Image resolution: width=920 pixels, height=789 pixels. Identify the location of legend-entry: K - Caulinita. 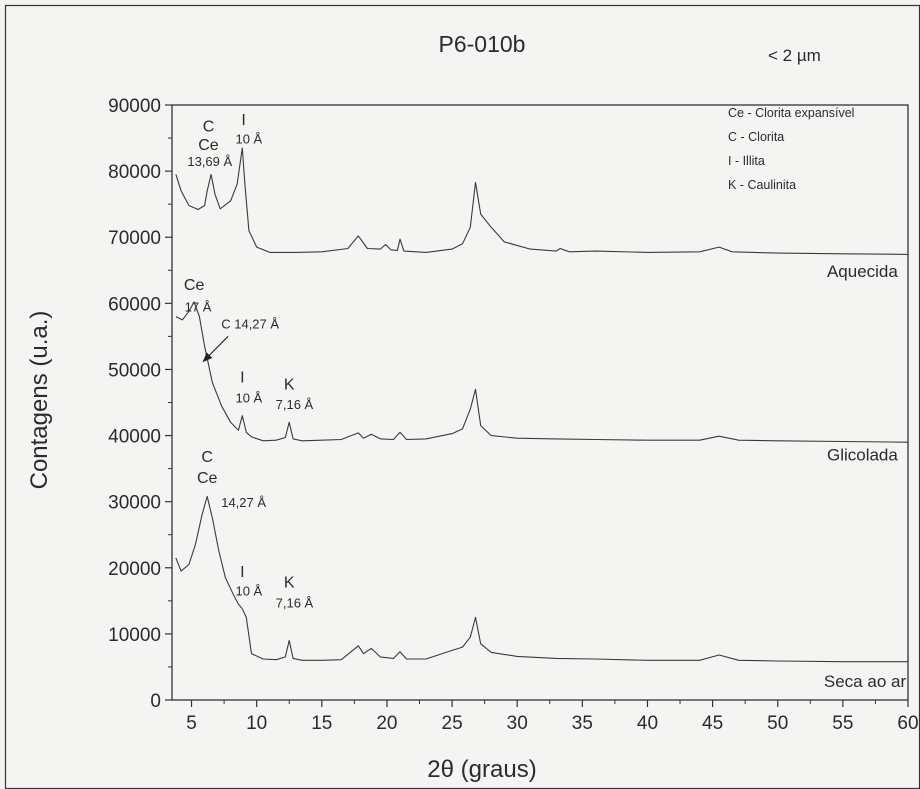
(762, 185).